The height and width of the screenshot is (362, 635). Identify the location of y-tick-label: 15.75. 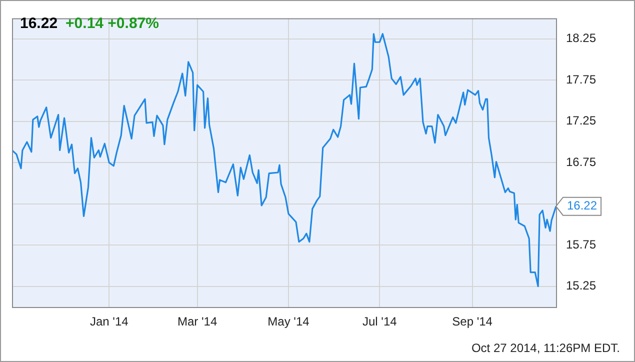
(581, 244).